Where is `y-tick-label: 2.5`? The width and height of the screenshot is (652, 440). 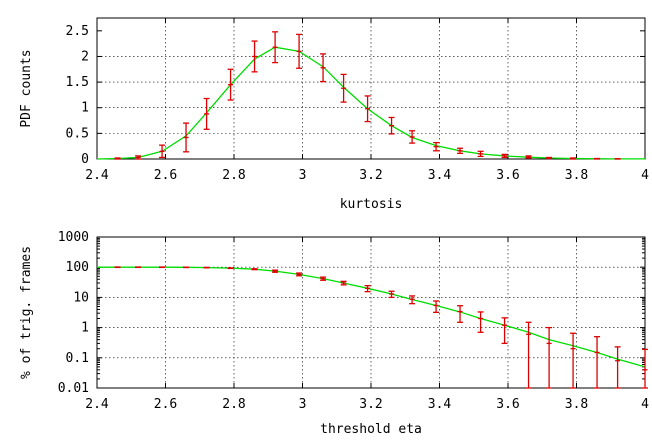
y-tick-label: 2.5 is located at coordinates (77, 31).